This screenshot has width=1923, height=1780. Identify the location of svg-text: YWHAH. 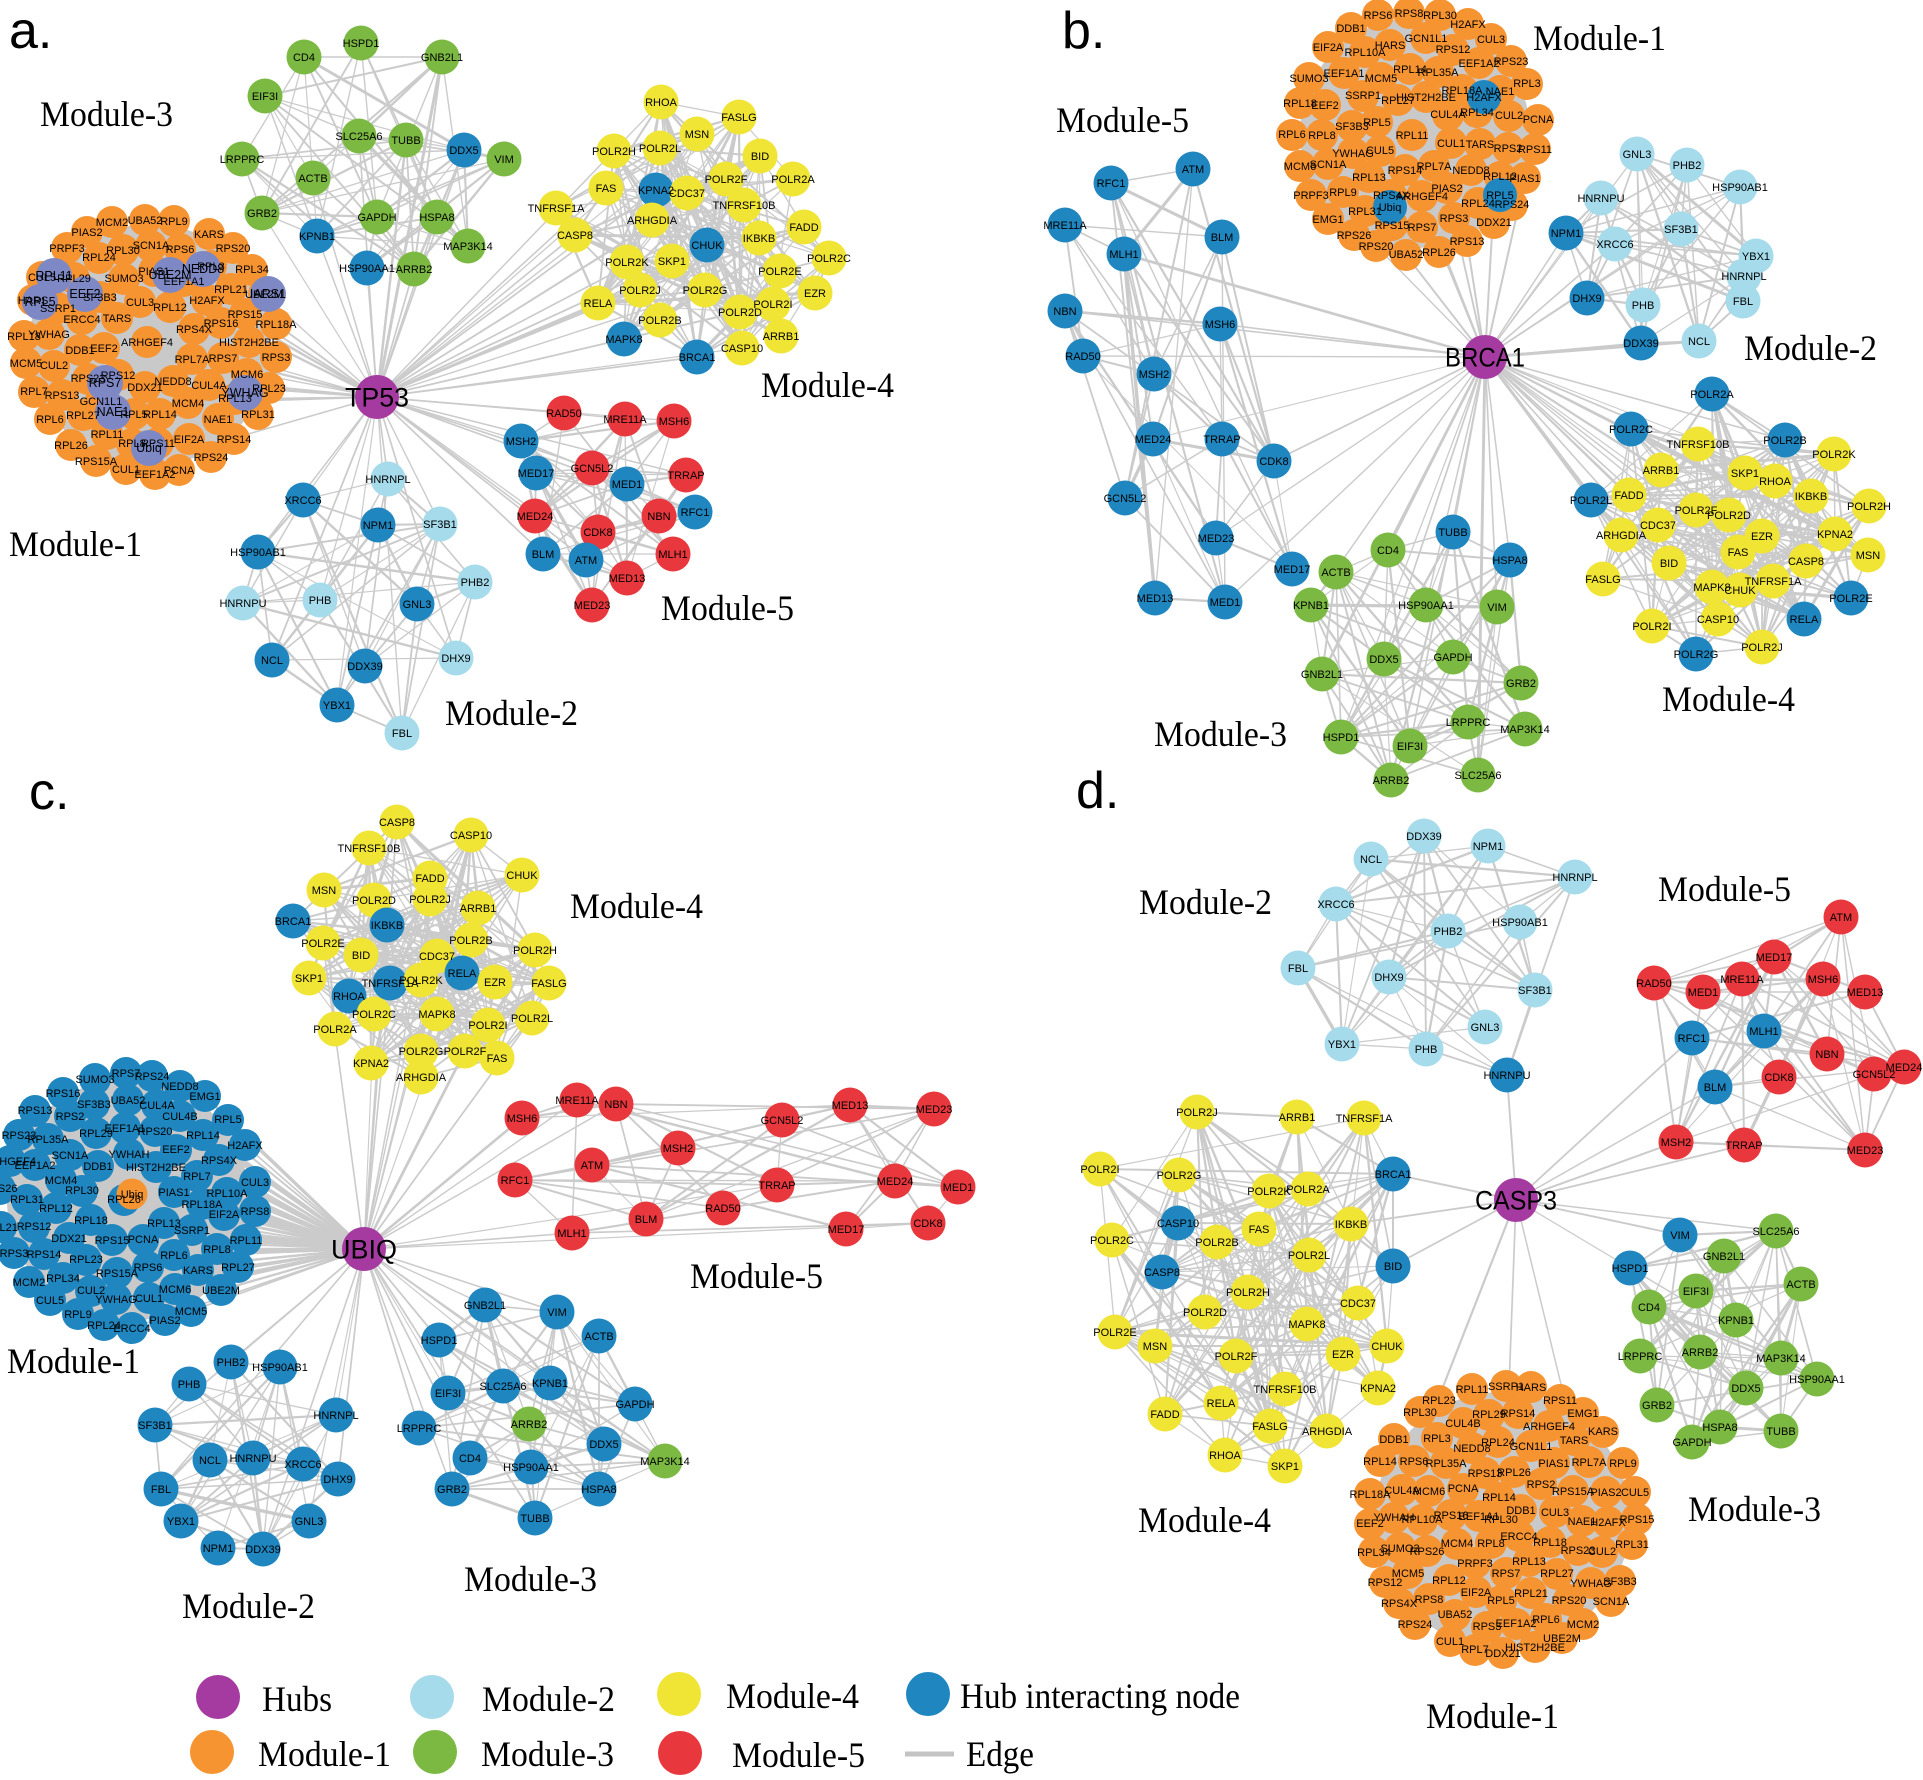
(1394, 1518).